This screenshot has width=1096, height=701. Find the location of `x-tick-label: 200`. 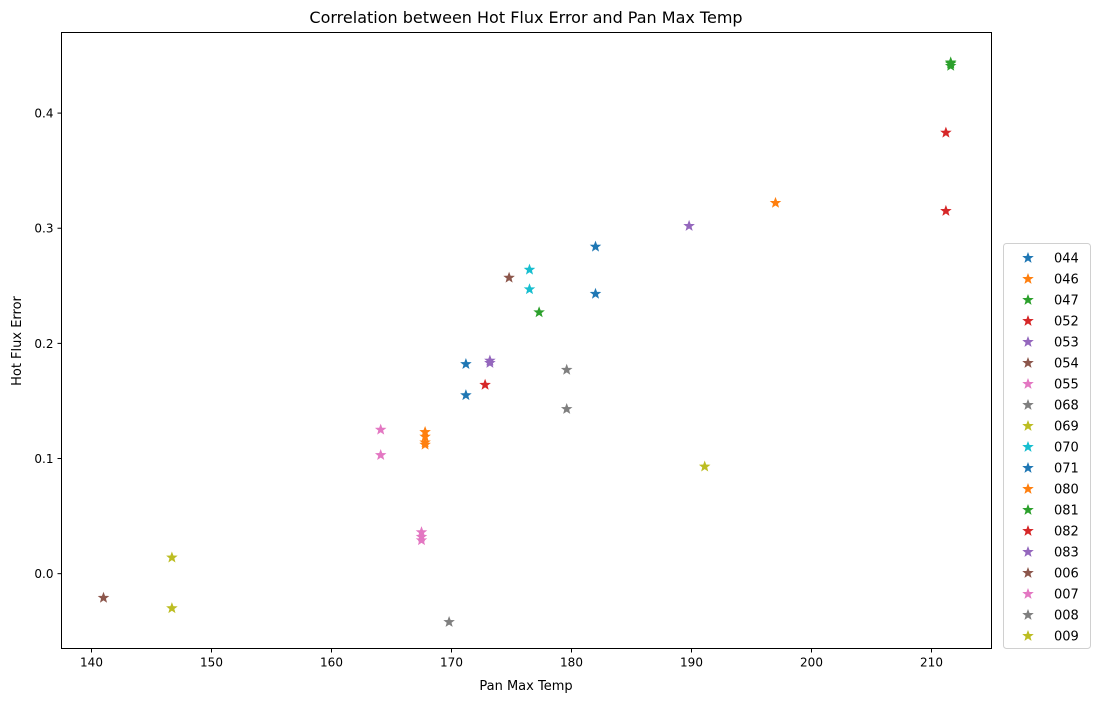

x-tick-label: 200 is located at coordinates (811, 663).